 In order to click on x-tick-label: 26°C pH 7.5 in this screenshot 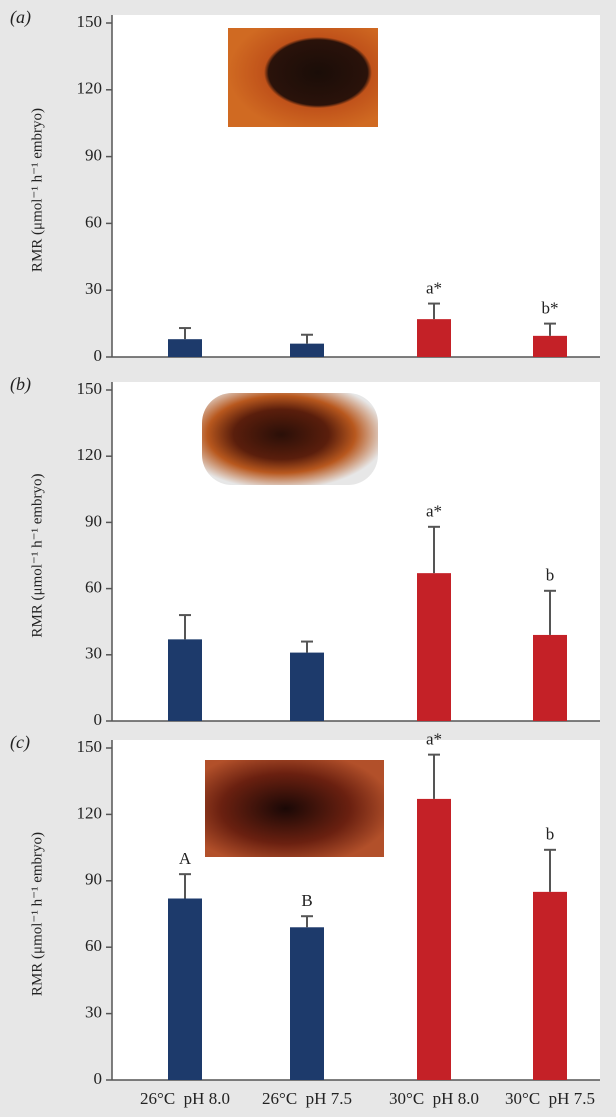, I will do `click(307, 1098)`.